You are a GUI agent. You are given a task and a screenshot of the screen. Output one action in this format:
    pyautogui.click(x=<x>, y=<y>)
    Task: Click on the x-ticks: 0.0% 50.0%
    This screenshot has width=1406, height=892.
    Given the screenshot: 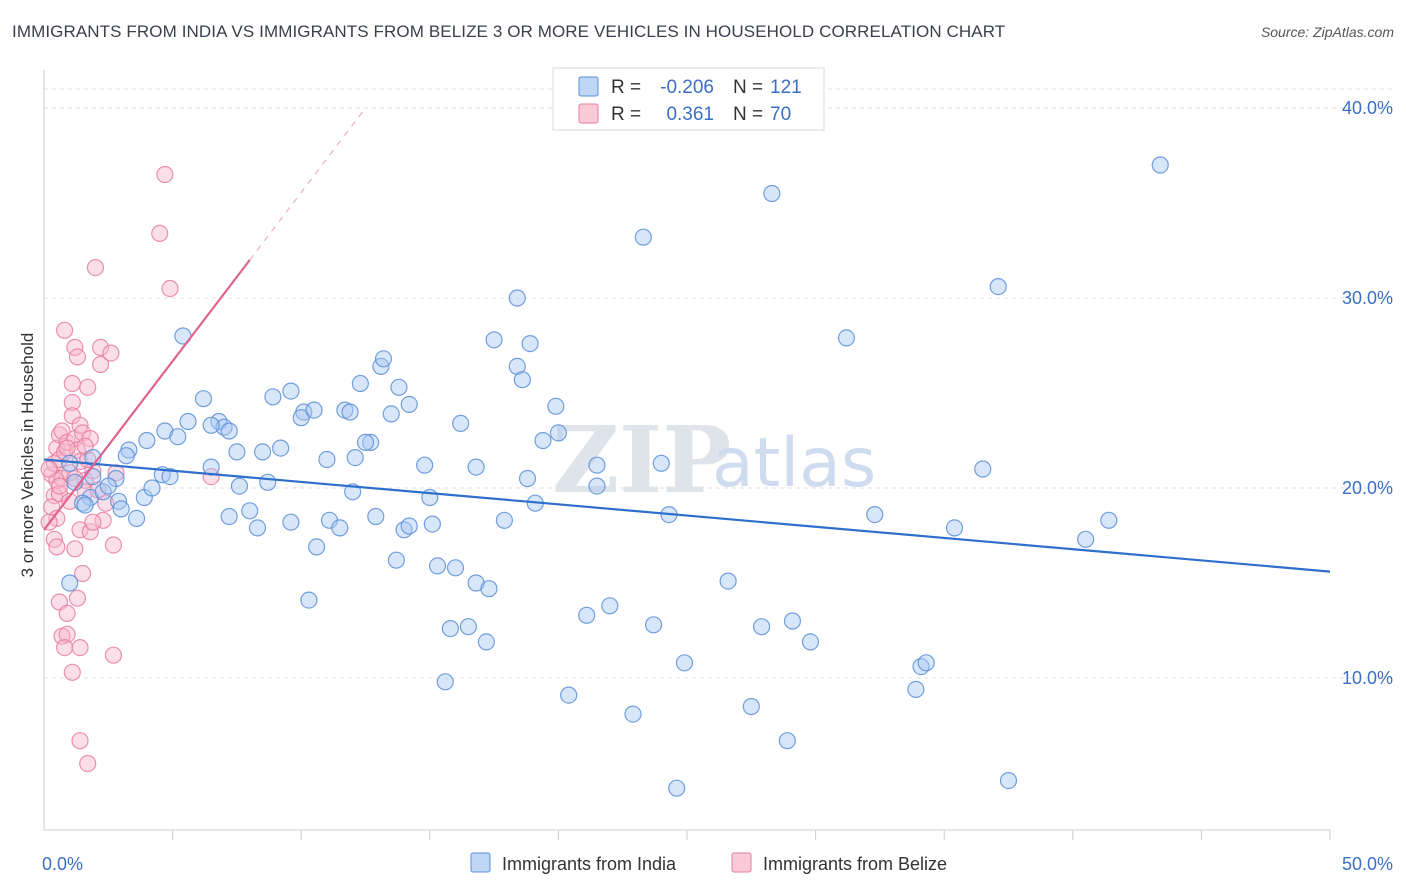 What is the action you would take?
    pyautogui.click(x=717, y=852)
    